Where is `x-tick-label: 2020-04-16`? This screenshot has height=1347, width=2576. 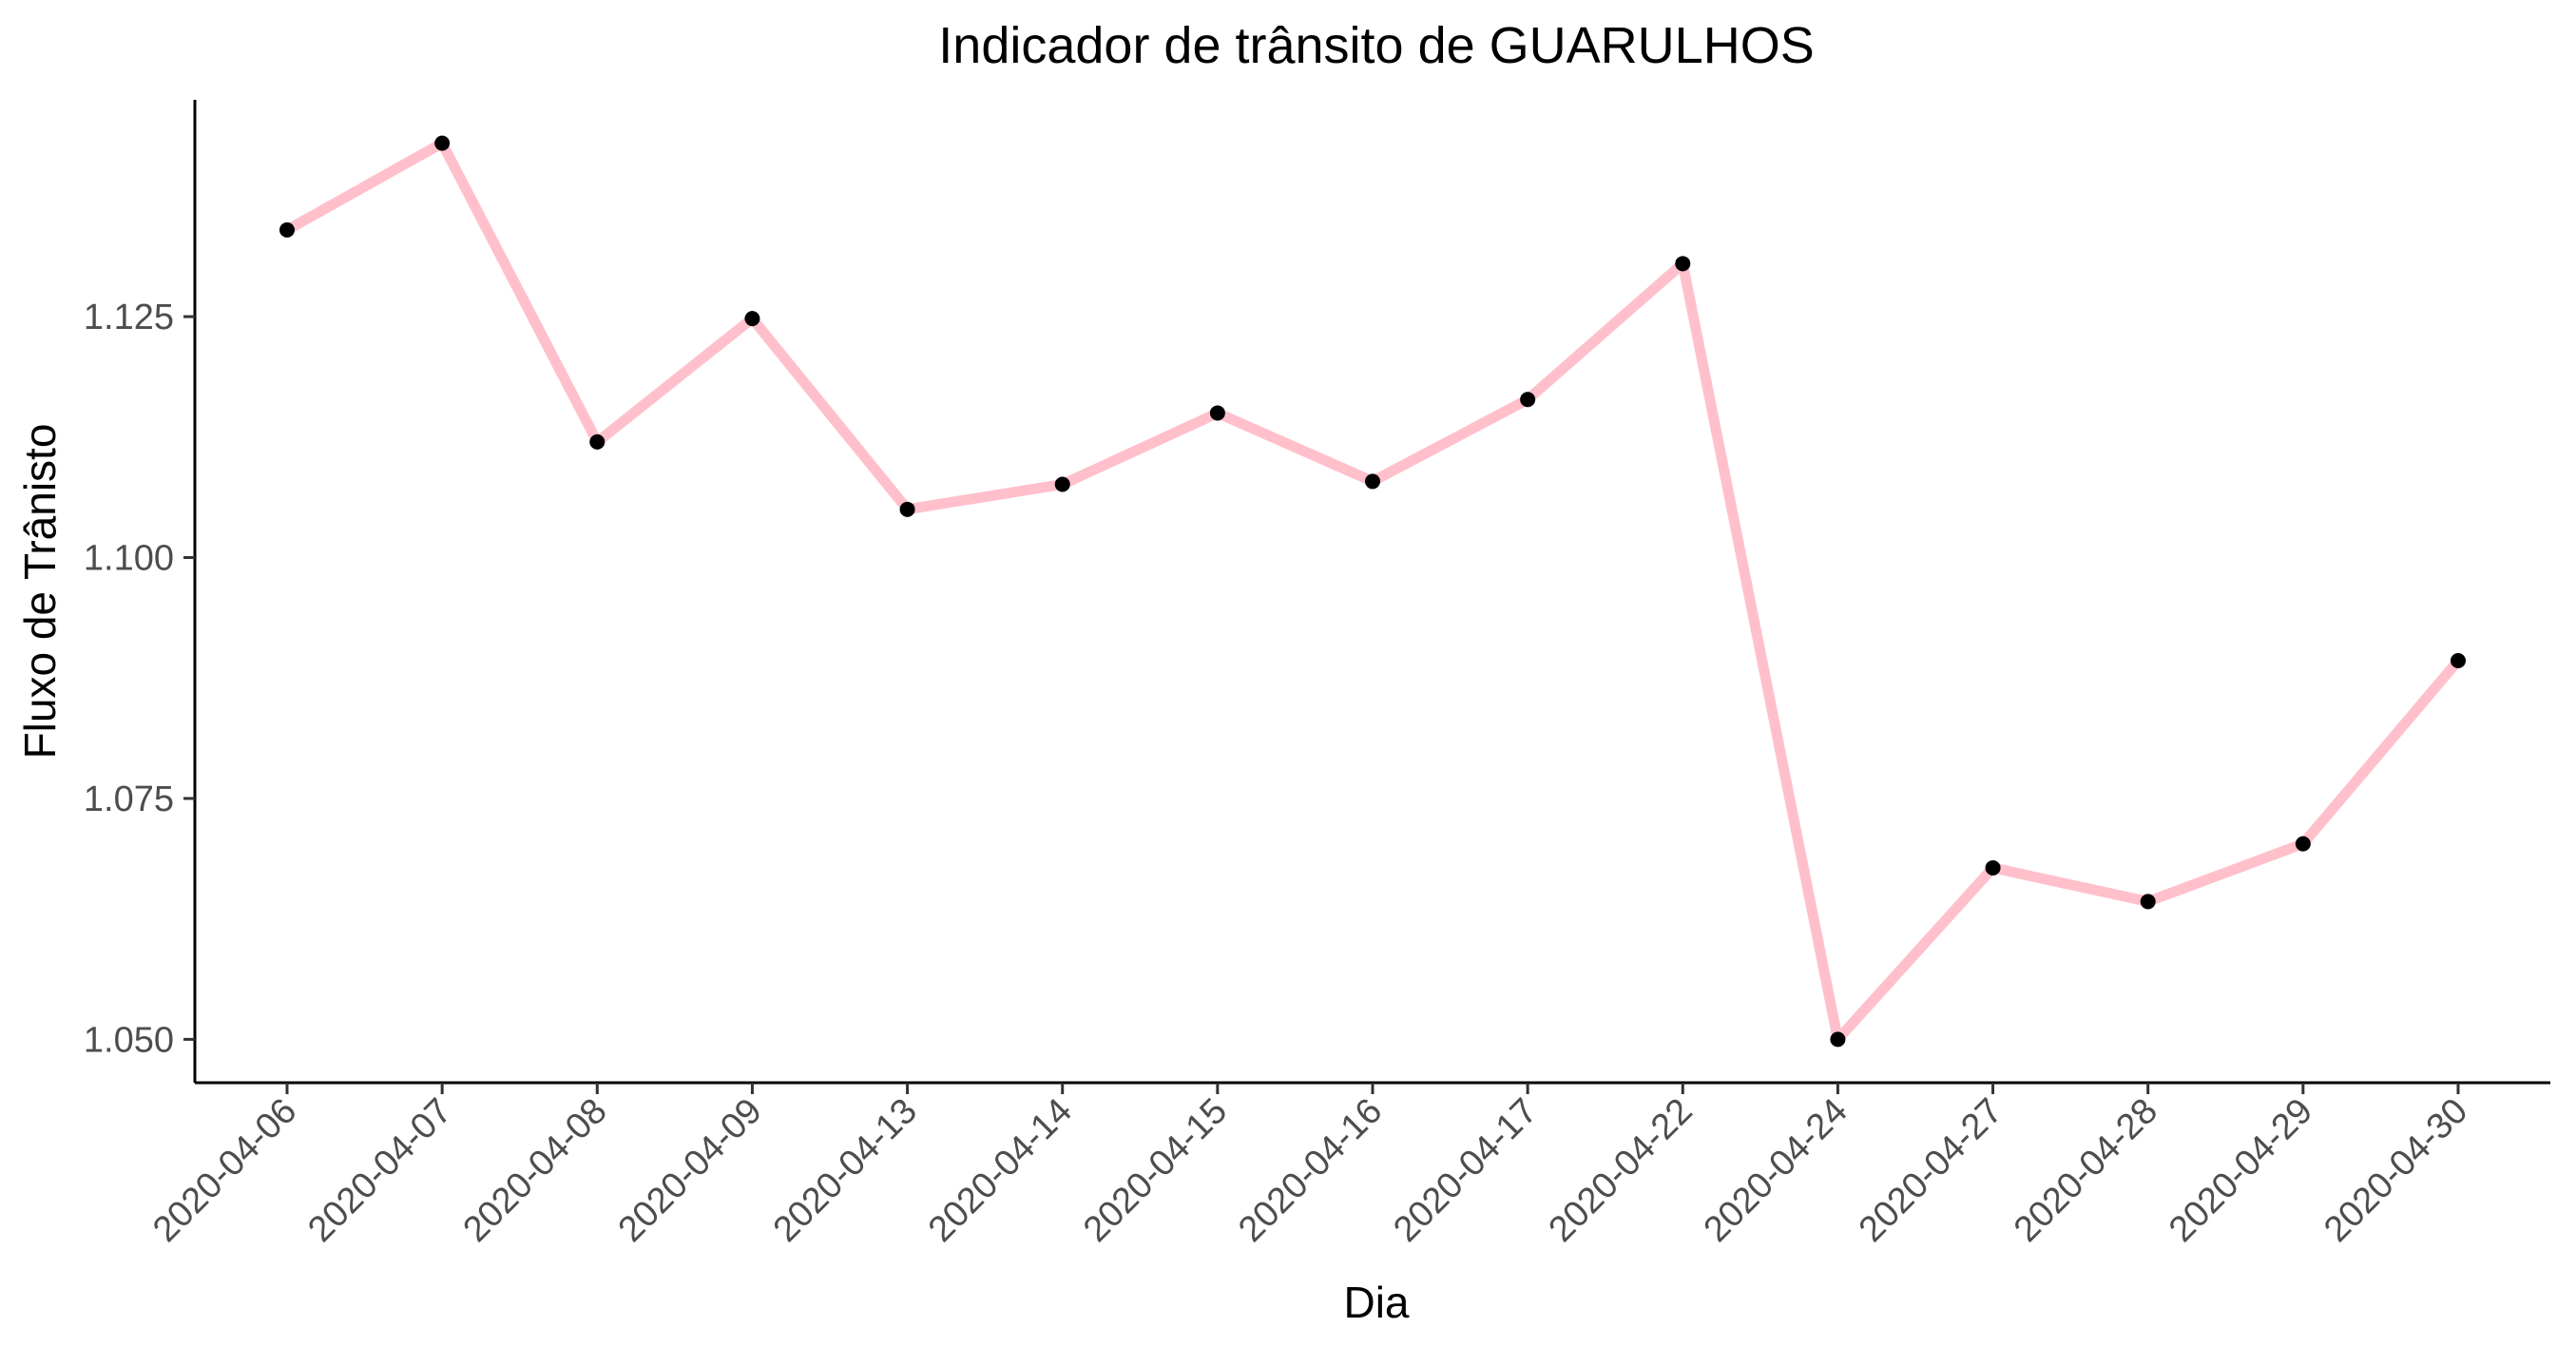
x-tick-label: 2020-04-16 is located at coordinates (1311, 1170).